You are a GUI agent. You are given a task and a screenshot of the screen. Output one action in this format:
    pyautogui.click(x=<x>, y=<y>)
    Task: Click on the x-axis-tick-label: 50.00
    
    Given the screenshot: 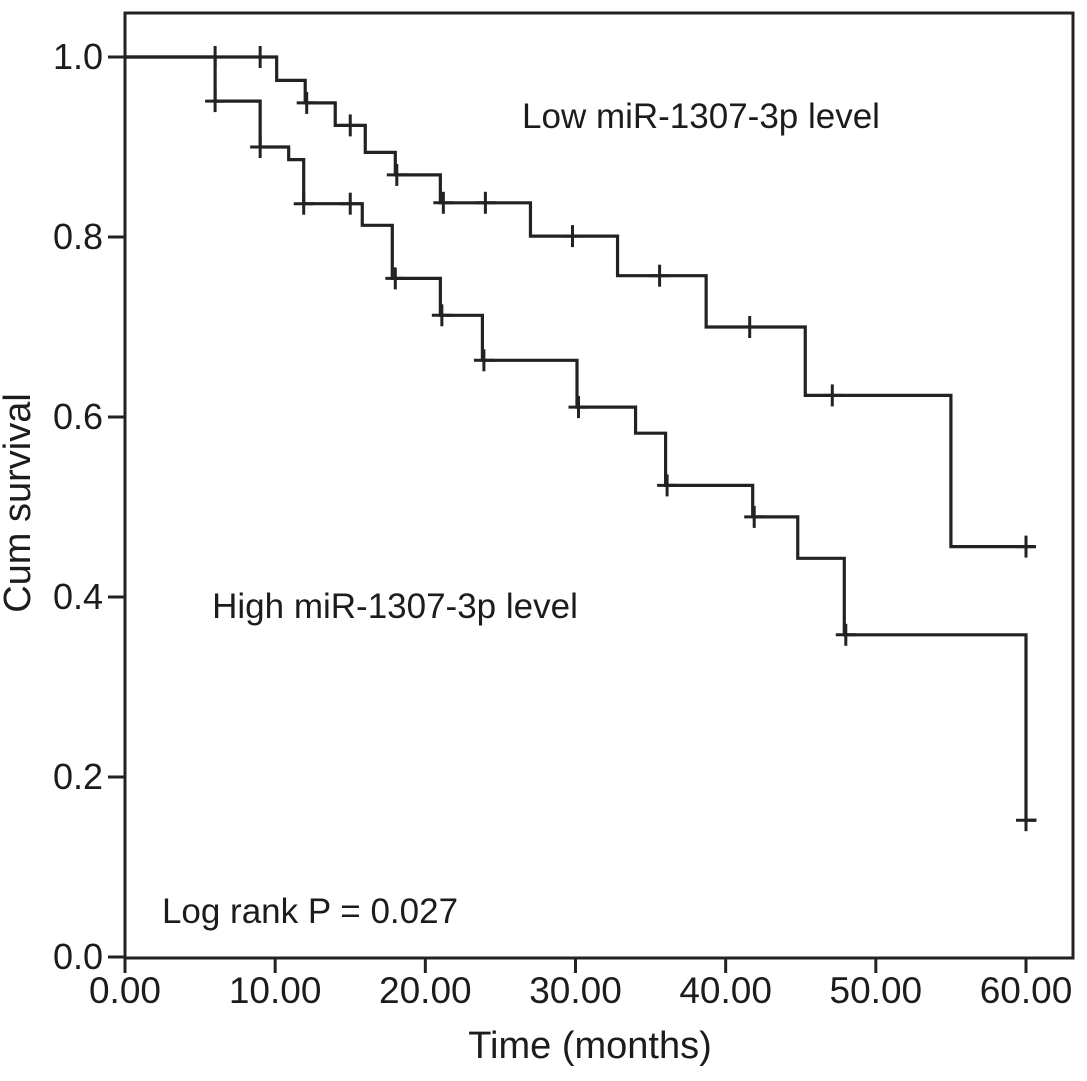 What is the action you would take?
    pyautogui.click(x=876, y=990)
    